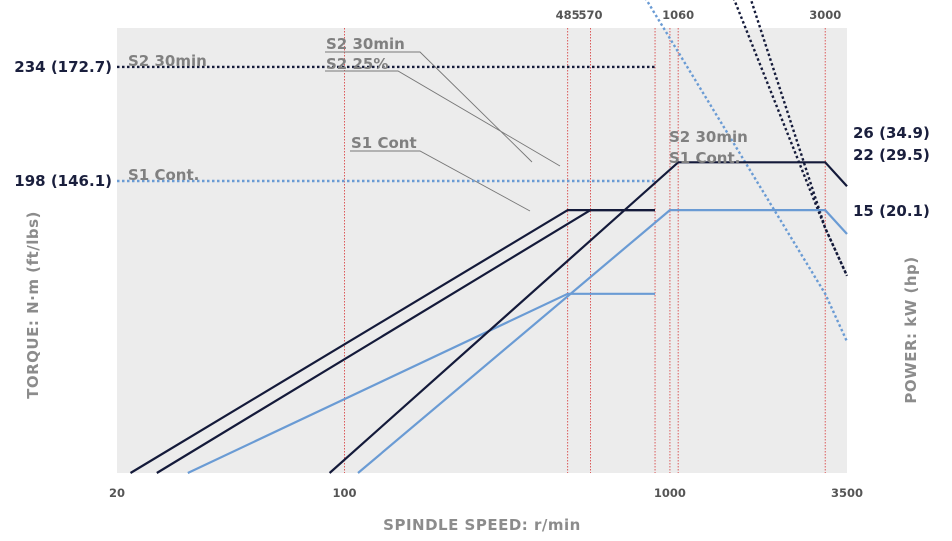 The height and width of the screenshot is (541, 952). What do you see at coordinates (33, 305) in the screenshot?
I see `y-axis-title-left: TORQUE: N·m (ft/lbs)` at bounding box center [33, 305].